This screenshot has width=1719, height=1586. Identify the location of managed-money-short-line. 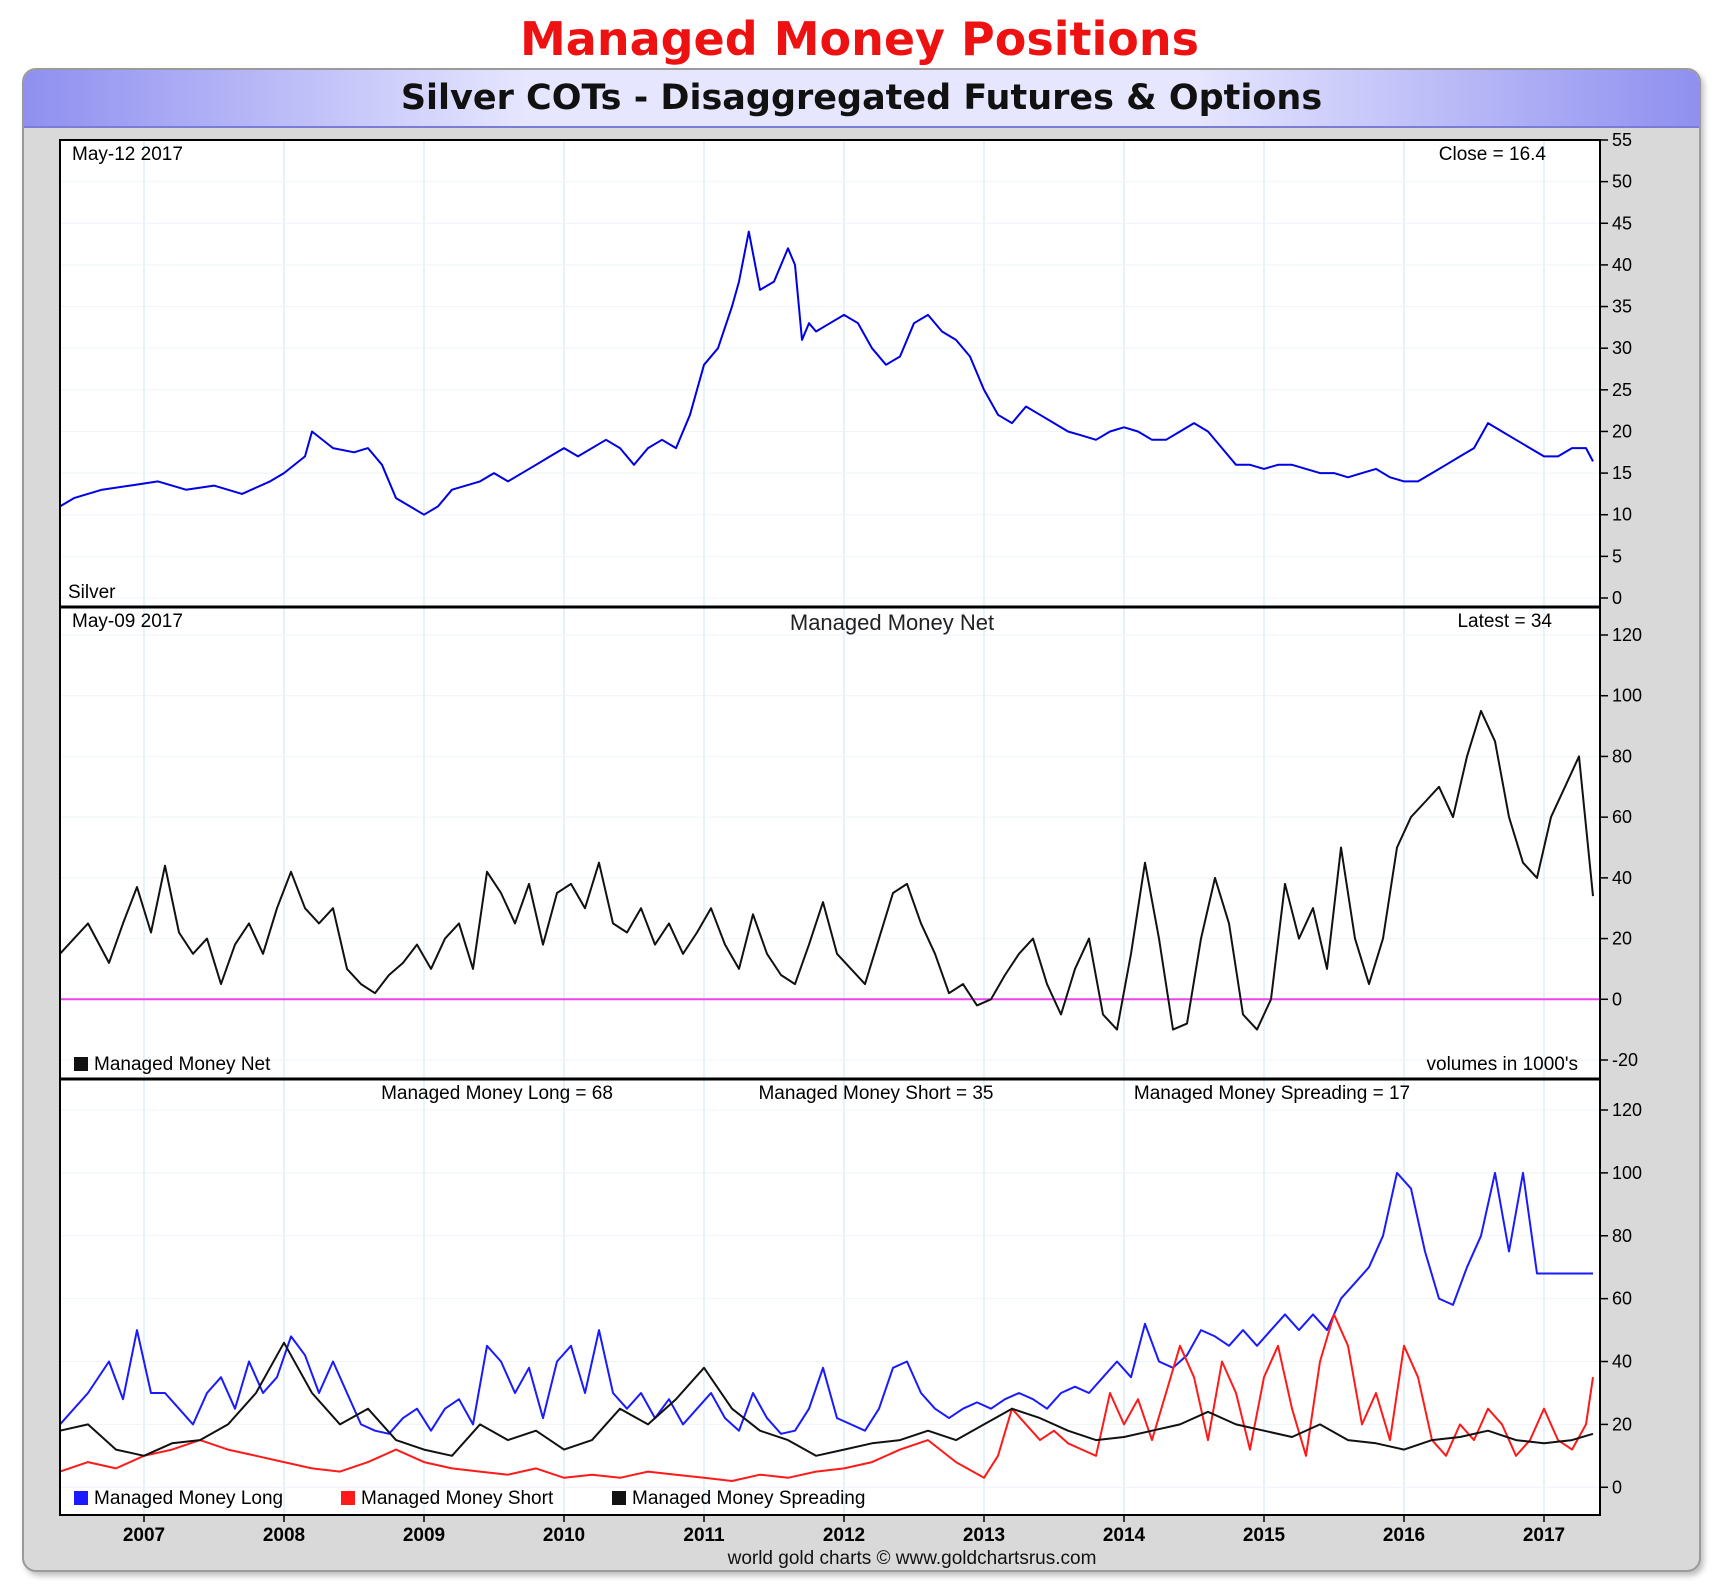
(826, 1397).